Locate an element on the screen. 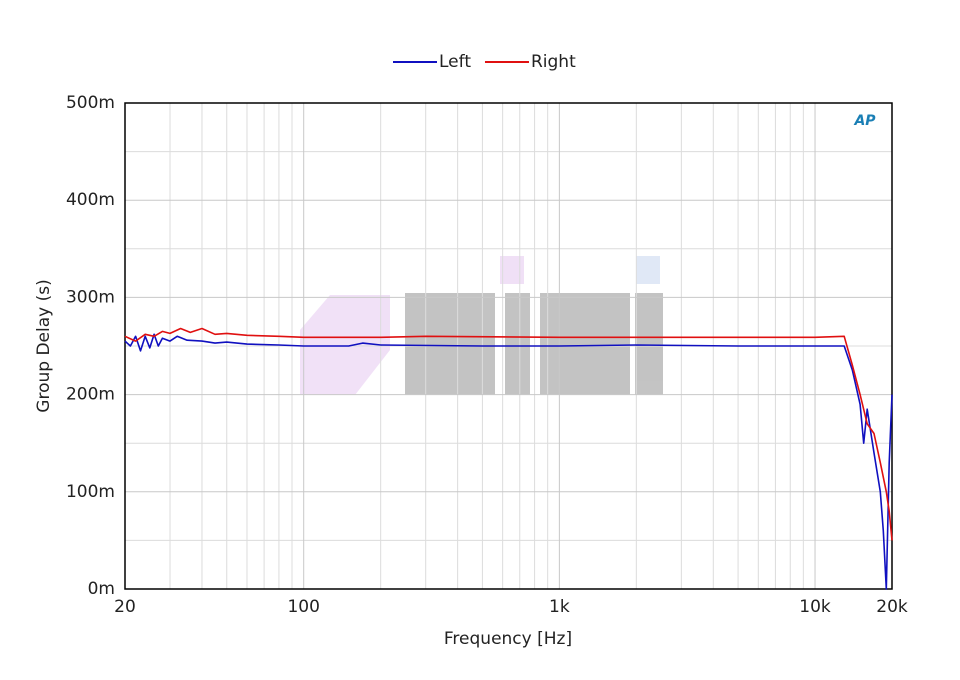 This screenshot has width=960, height=680. x-tick-label: 10k is located at coordinates (815, 607).